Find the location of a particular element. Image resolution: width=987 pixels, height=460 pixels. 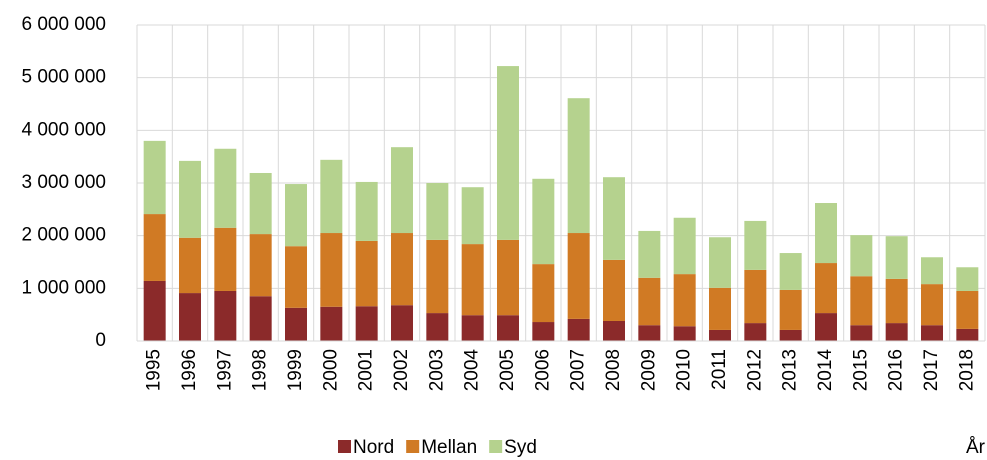

x-tick-label: 2003 is located at coordinates (436, 370).